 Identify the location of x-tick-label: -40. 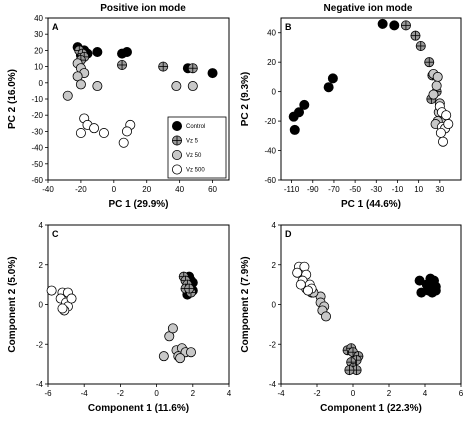
(48, 189).